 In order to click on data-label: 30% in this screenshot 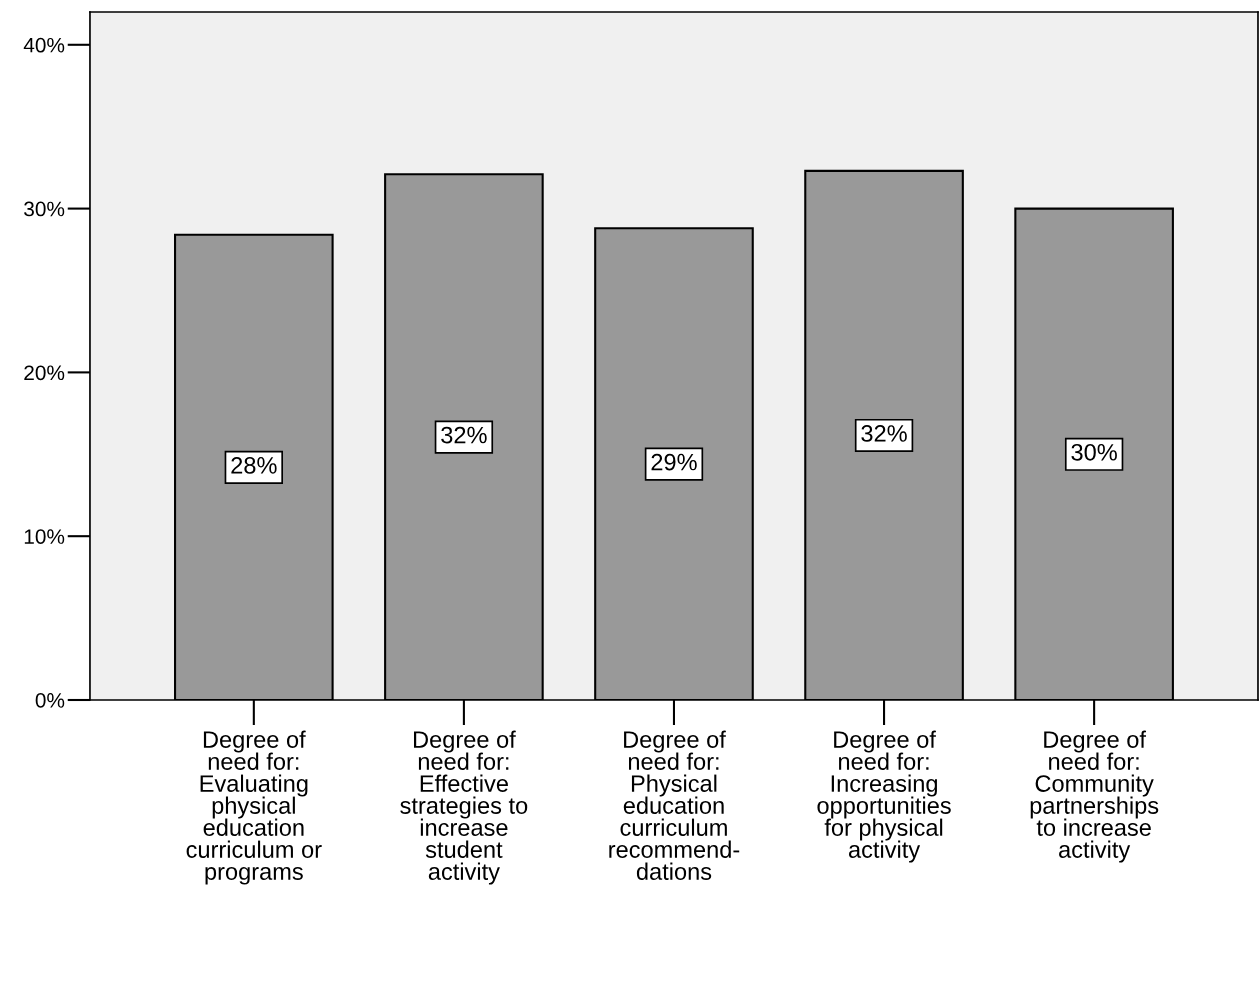, I will do `click(1094, 452)`.